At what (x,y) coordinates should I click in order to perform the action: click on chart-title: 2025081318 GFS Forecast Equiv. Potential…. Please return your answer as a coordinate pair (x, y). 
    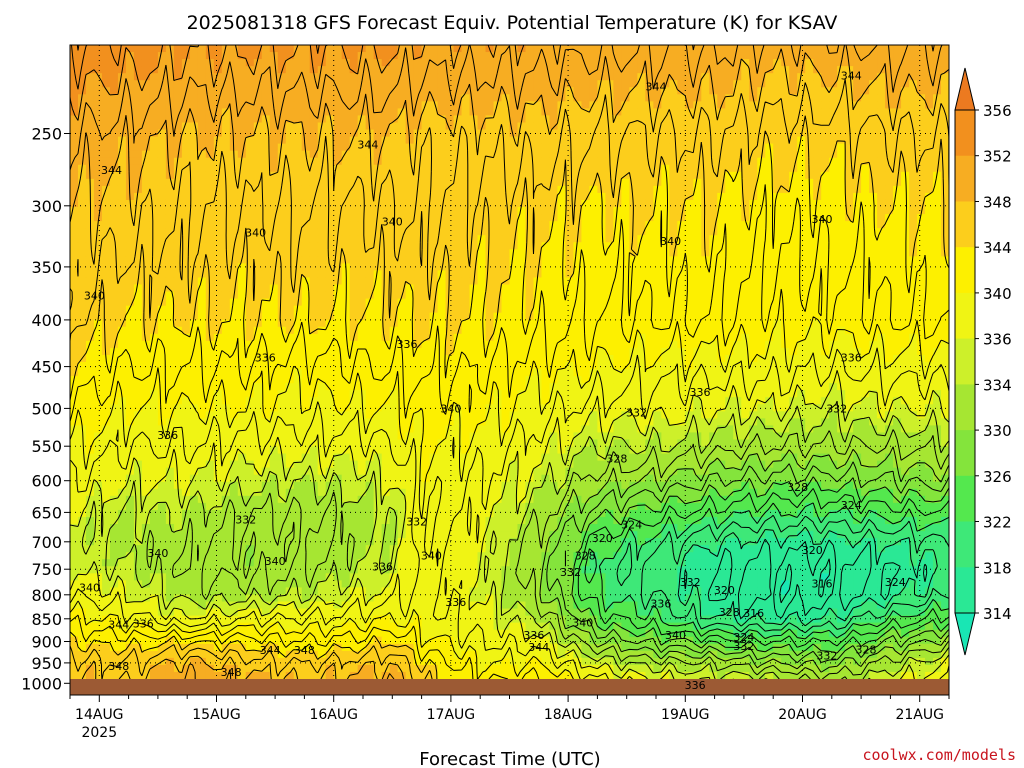
    Looking at the image, I should click on (512, 23).